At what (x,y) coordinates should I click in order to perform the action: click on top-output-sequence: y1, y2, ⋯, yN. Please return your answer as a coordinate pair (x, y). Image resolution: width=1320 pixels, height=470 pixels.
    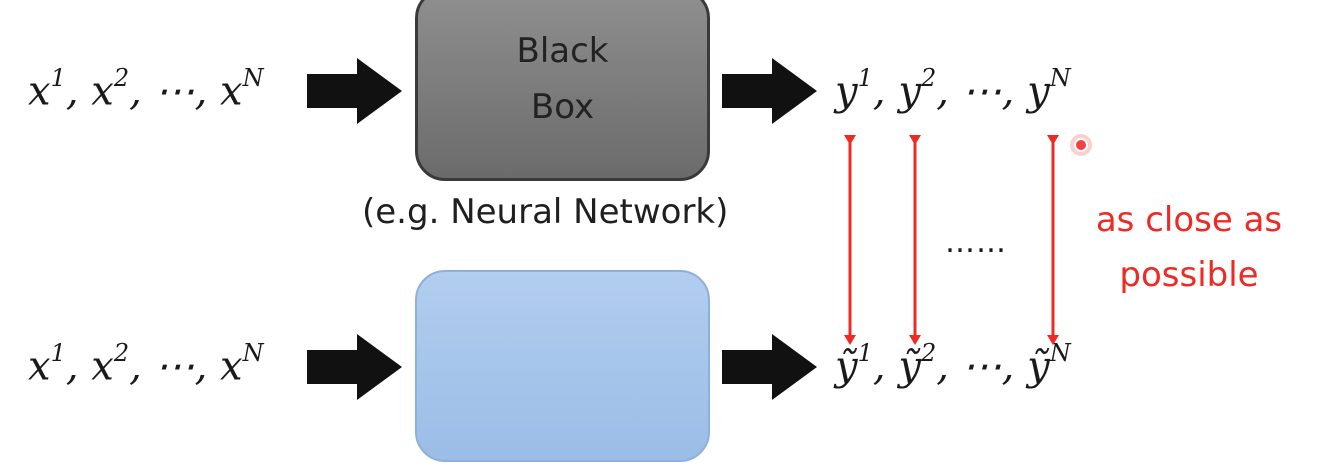
    Looking at the image, I should click on (953, 89).